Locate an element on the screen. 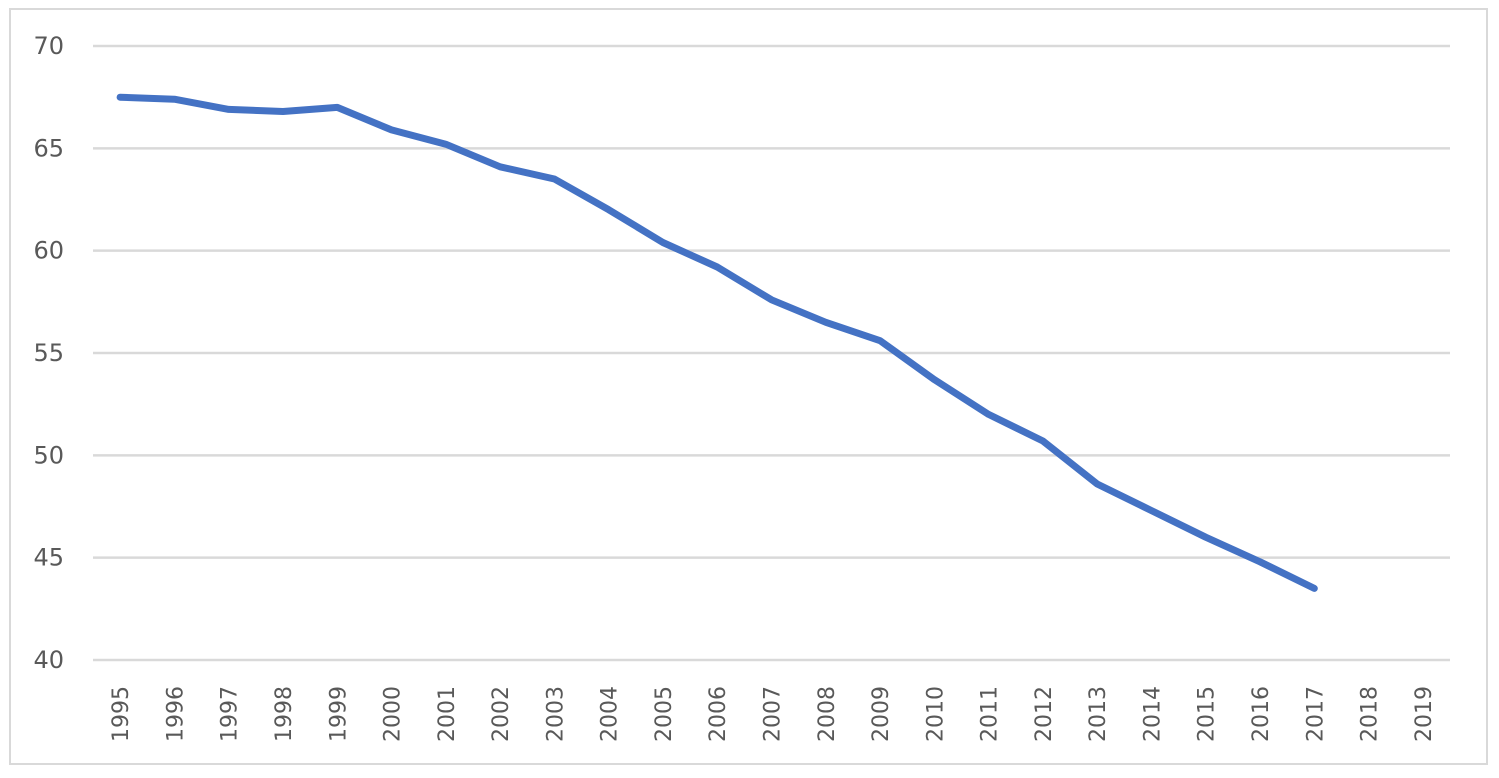 The width and height of the screenshot is (1499, 778). x-tick-label: 2006 is located at coordinates (718, 714).